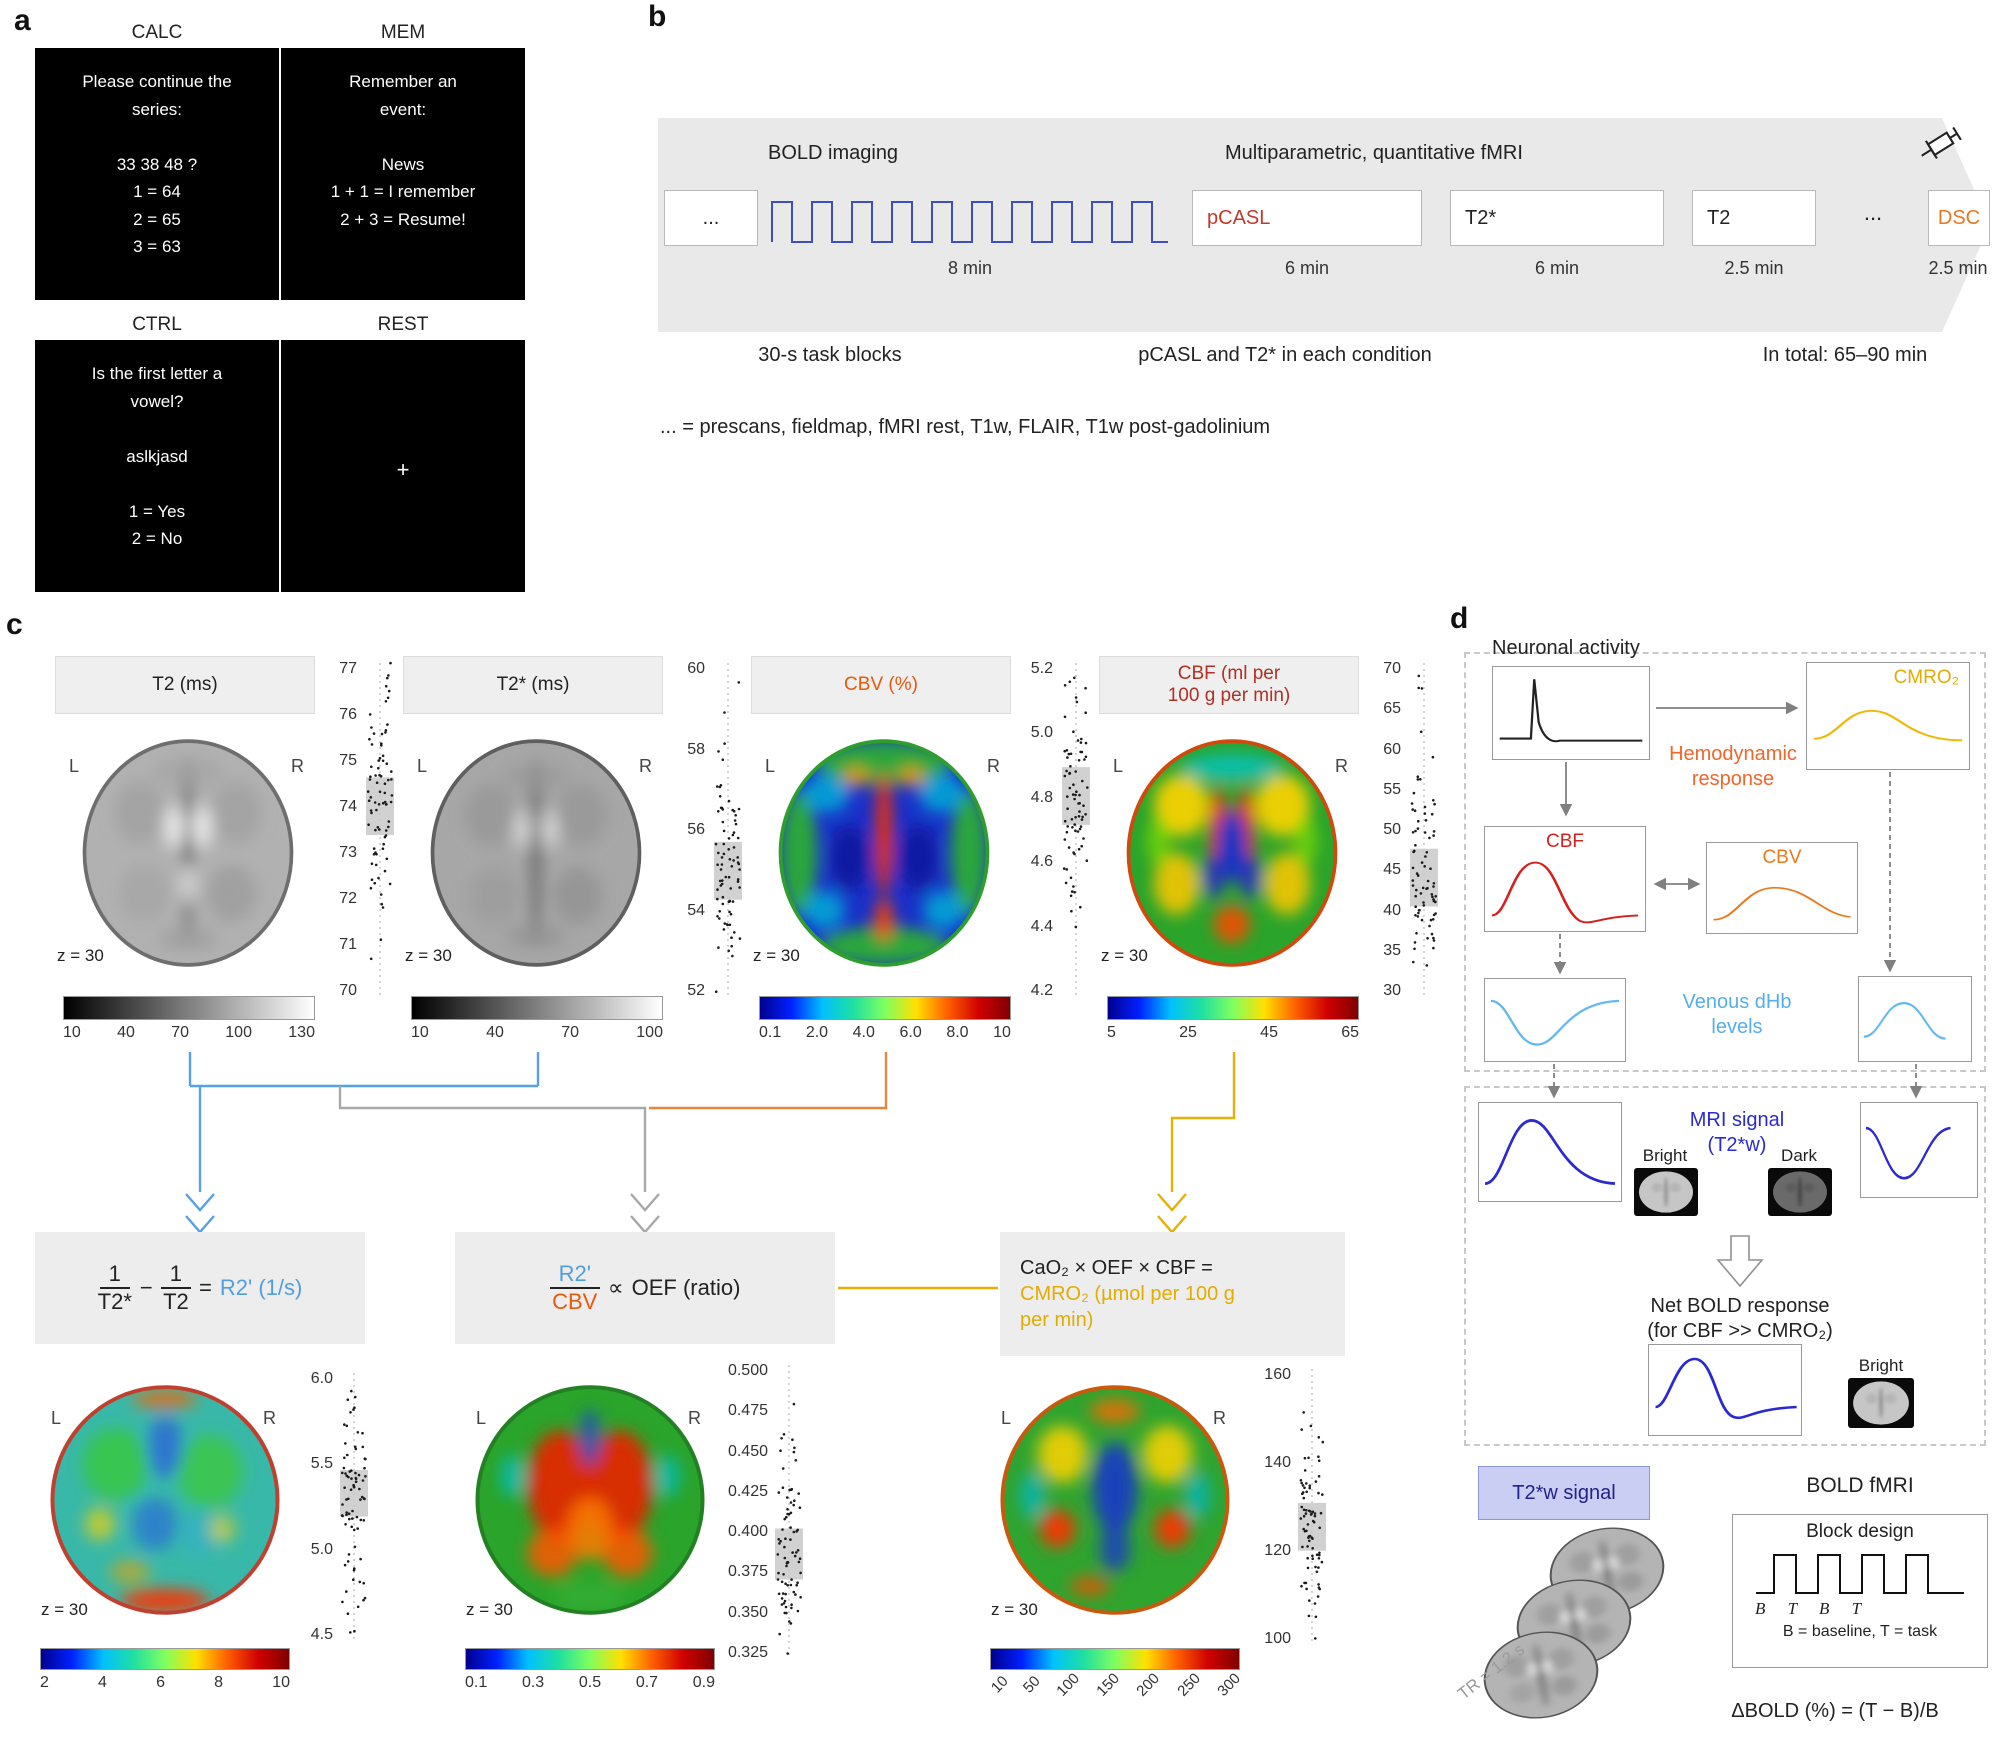  Describe the element at coordinates (1926, 677) in the screenshot. I see `cmro2-label: CMRO₂` at that location.